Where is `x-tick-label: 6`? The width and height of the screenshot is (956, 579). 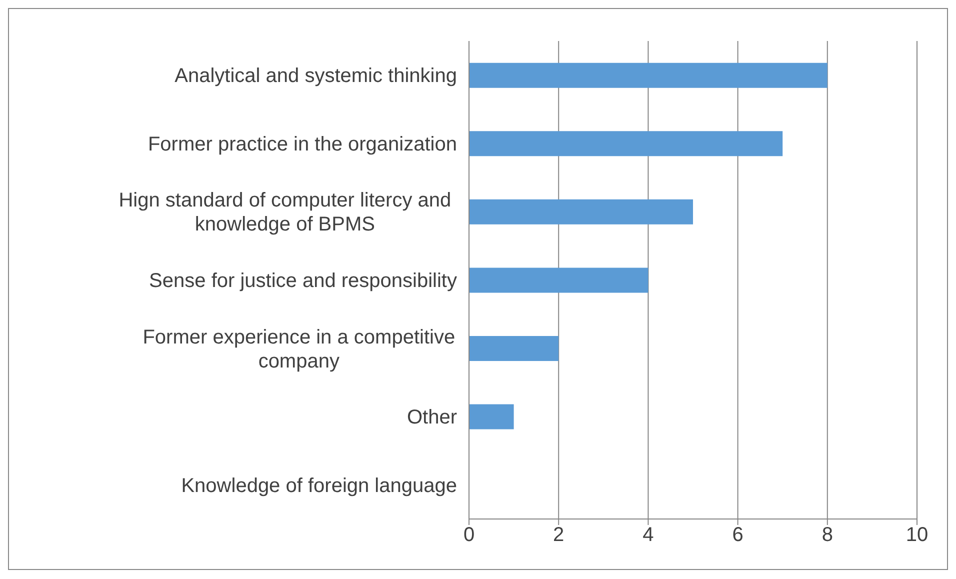
x-tick-label: 6 is located at coordinates (738, 535).